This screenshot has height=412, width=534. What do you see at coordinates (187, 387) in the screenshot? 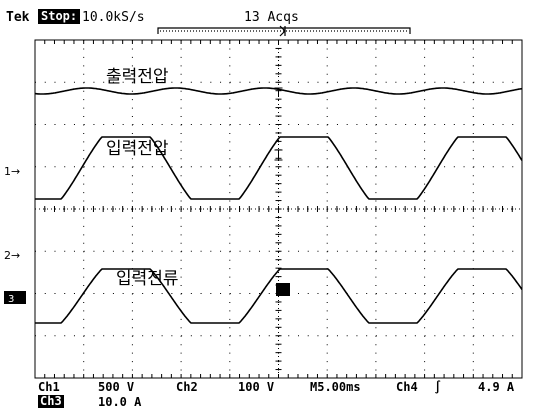
I see `ch2-label: Ch2` at bounding box center [187, 387].